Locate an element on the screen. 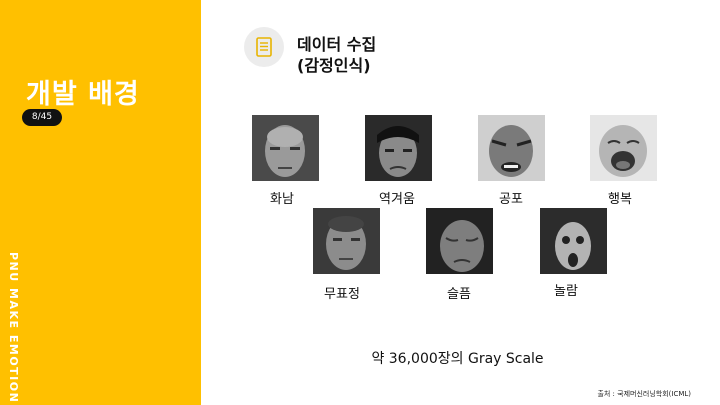 This screenshot has height=405, width=720. page-title-line2: (감정인식) is located at coordinates (334, 65).